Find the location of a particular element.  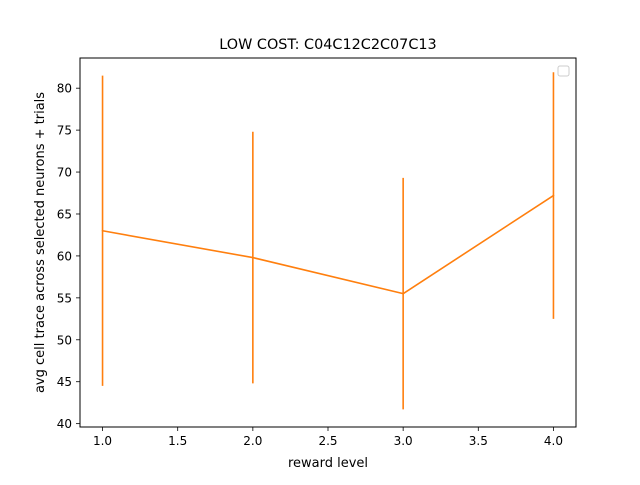

y-tick-label: 70 is located at coordinates (64, 173).